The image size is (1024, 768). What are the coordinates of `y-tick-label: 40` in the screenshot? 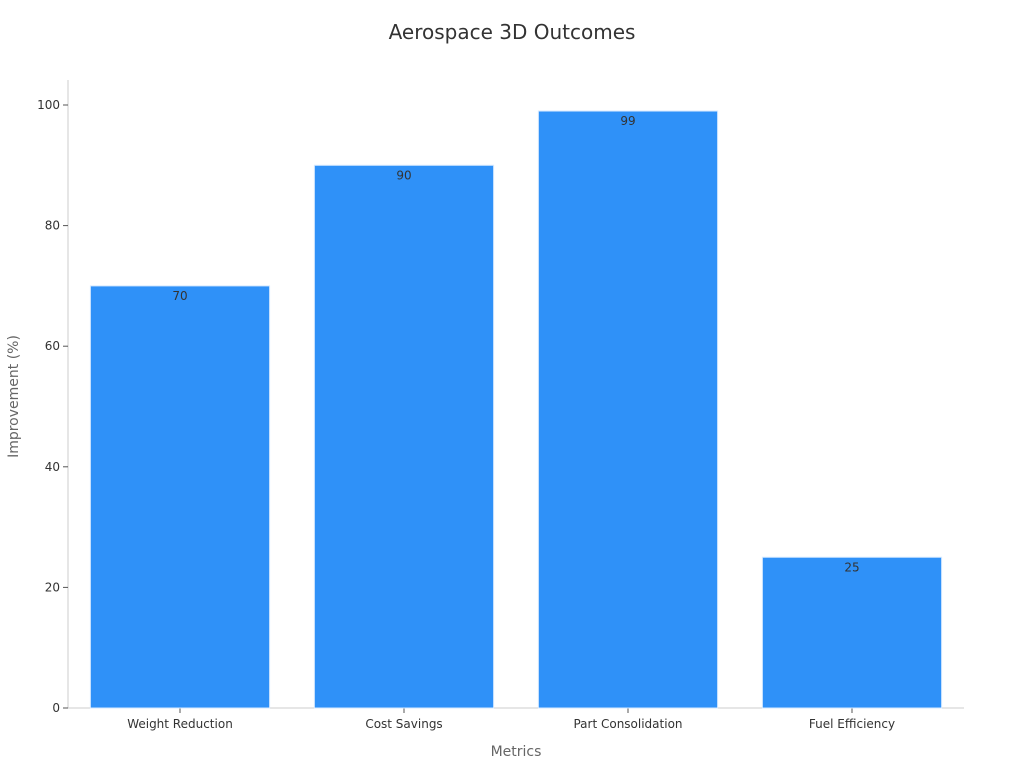 It's located at (52, 467).